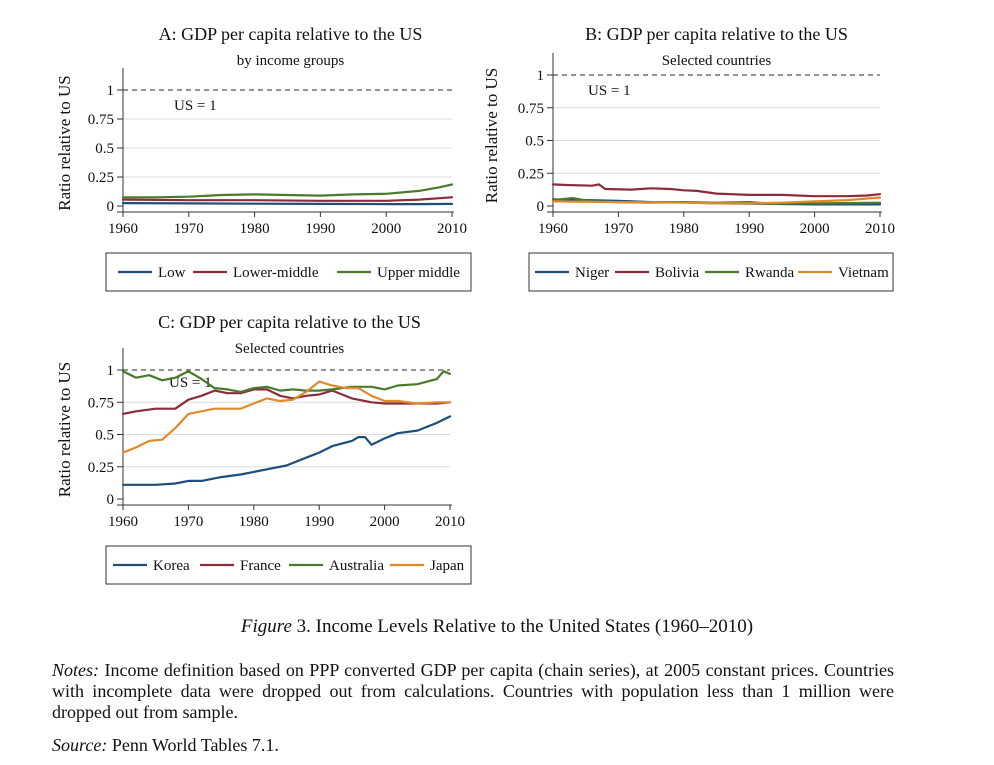  Describe the element at coordinates (287, 199) in the screenshot. I see `panel-a-series-lower-middle-line` at that location.